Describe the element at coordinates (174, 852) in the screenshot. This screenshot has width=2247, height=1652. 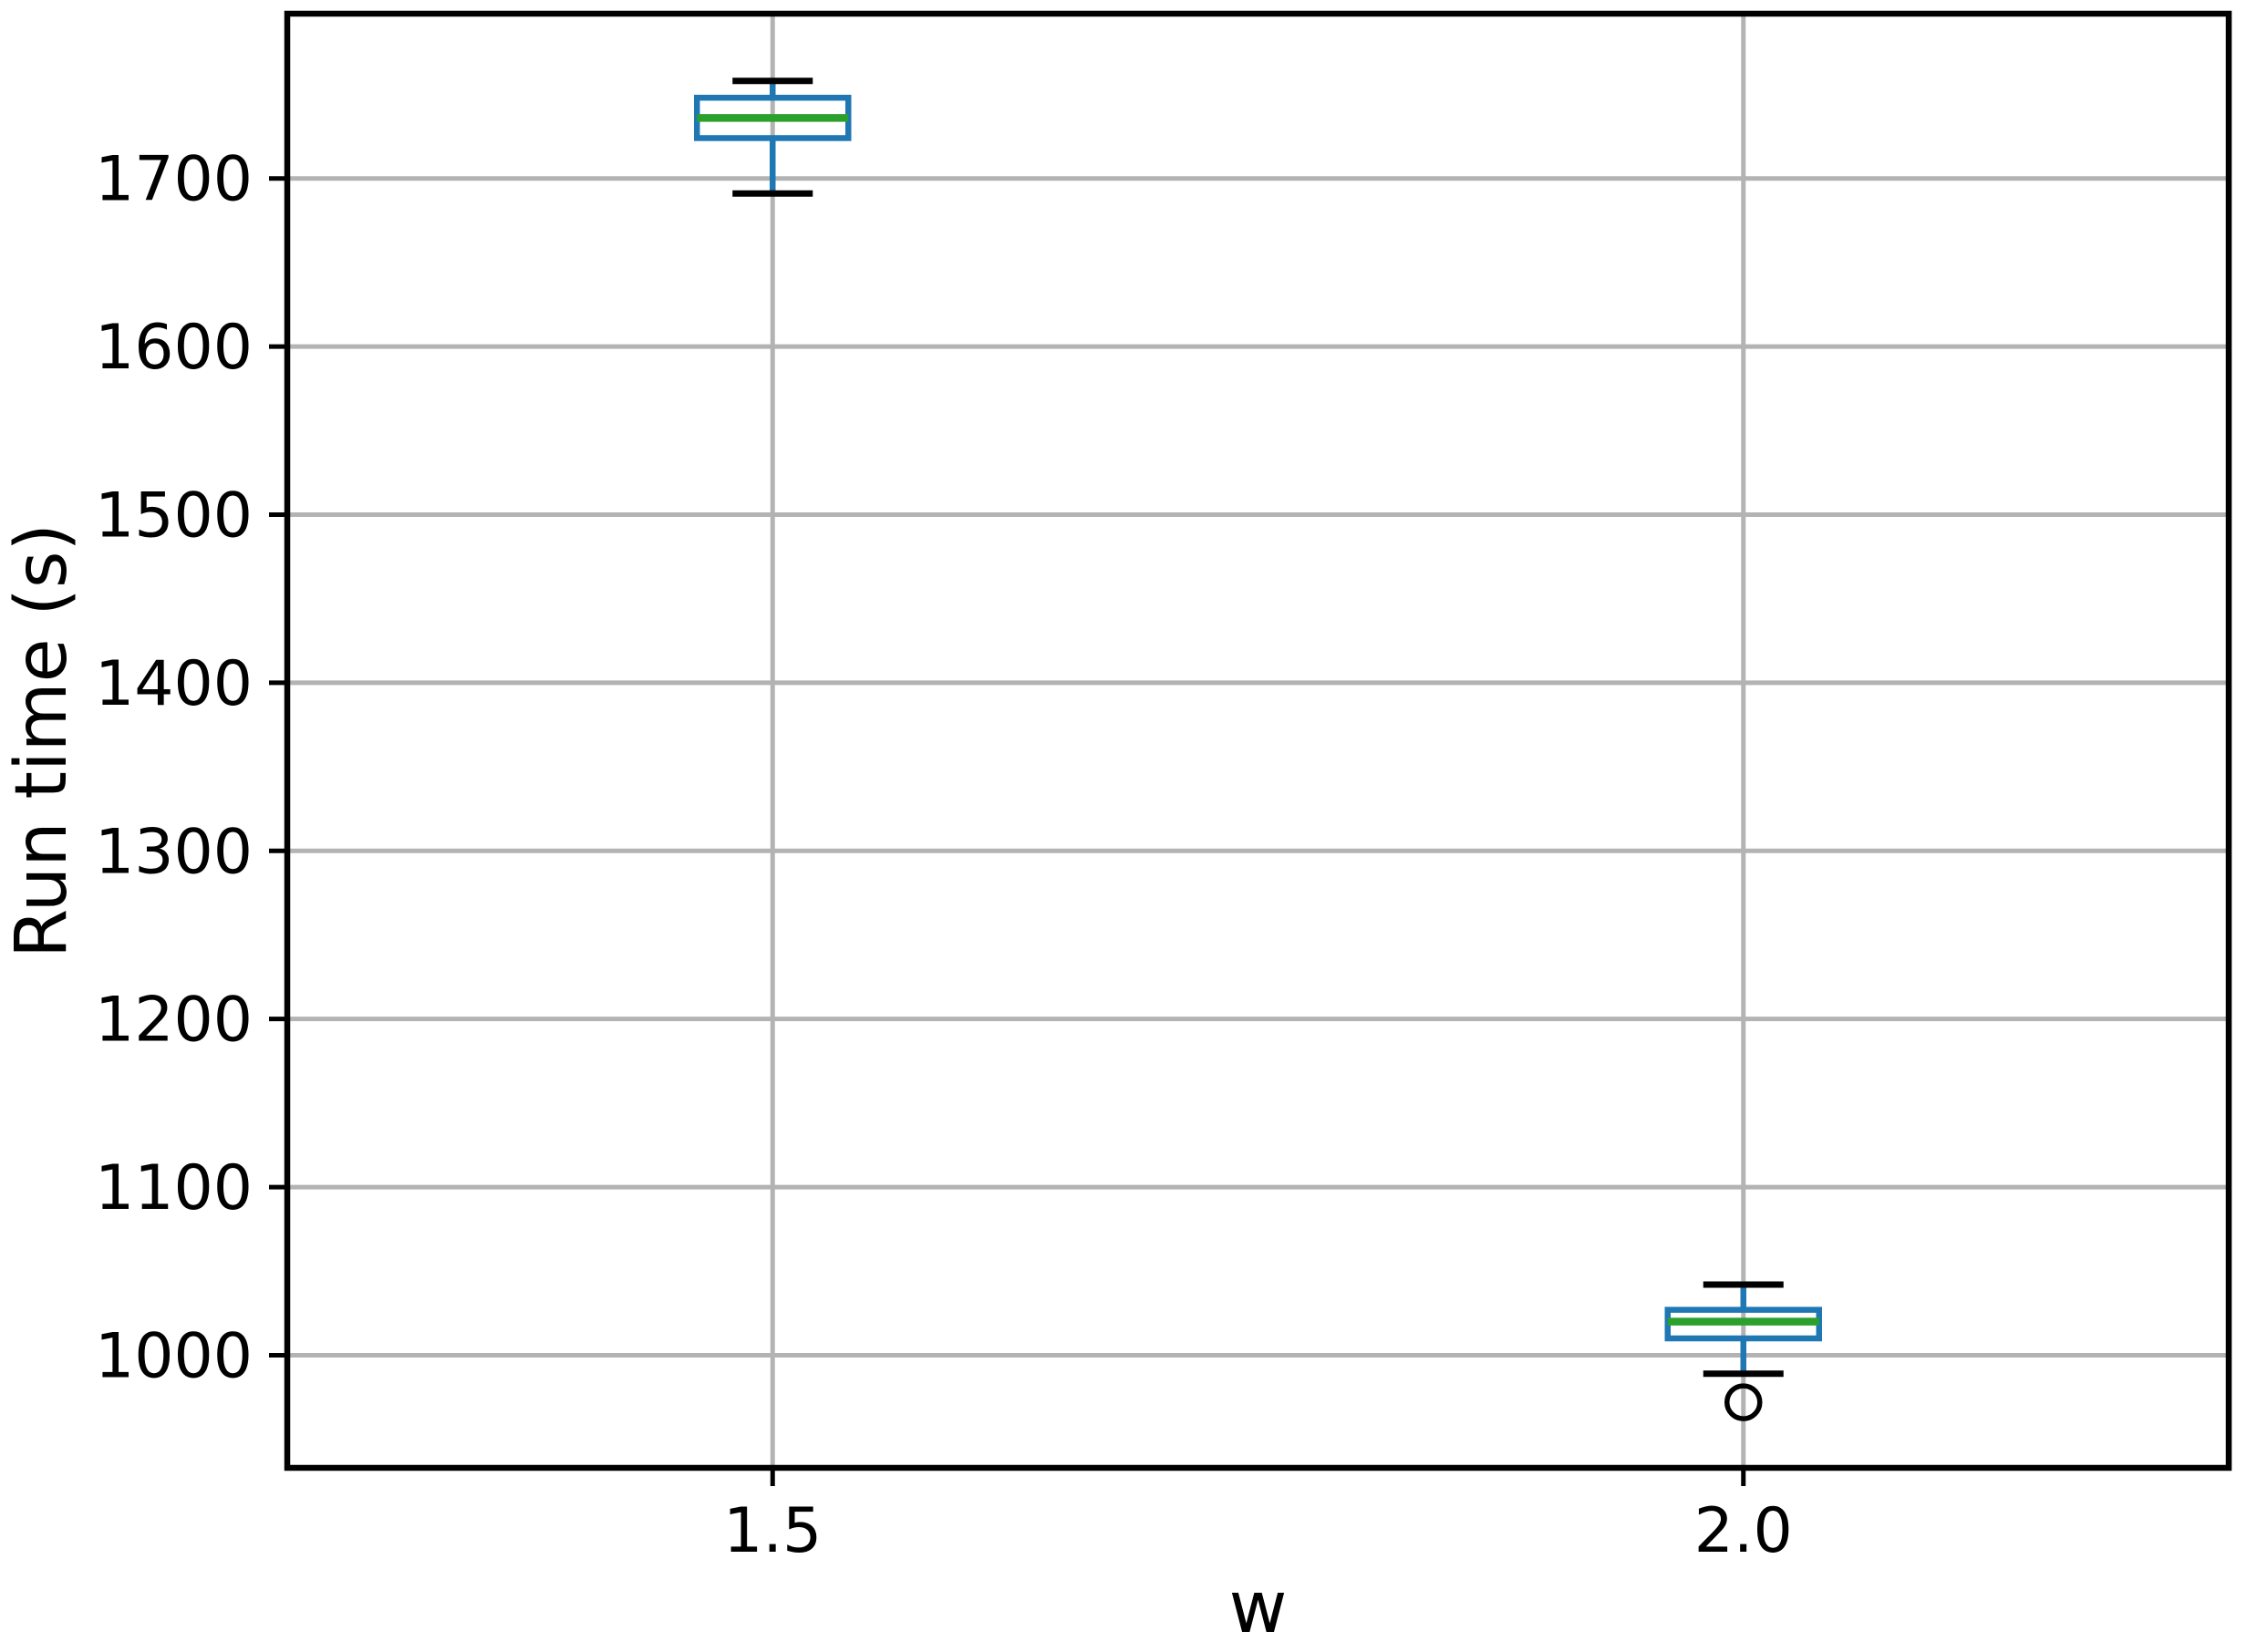
I see `y-tick-label: 1300` at that location.